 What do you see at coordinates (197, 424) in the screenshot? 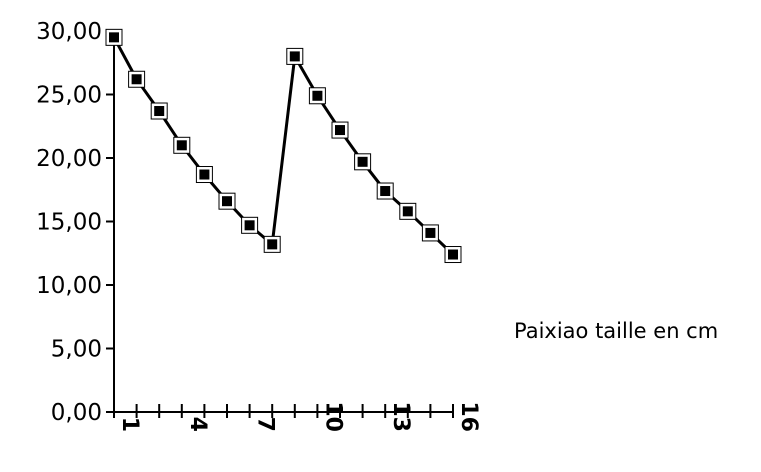
I see `x-tick-label: 4` at bounding box center [197, 424].